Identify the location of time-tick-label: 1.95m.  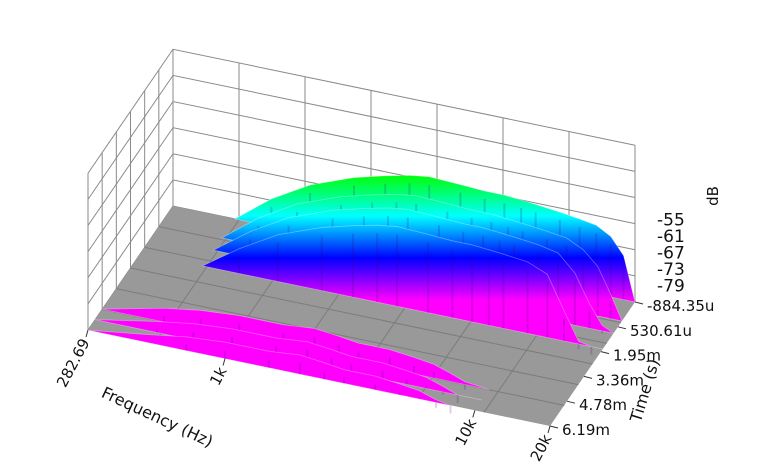
(637, 356).